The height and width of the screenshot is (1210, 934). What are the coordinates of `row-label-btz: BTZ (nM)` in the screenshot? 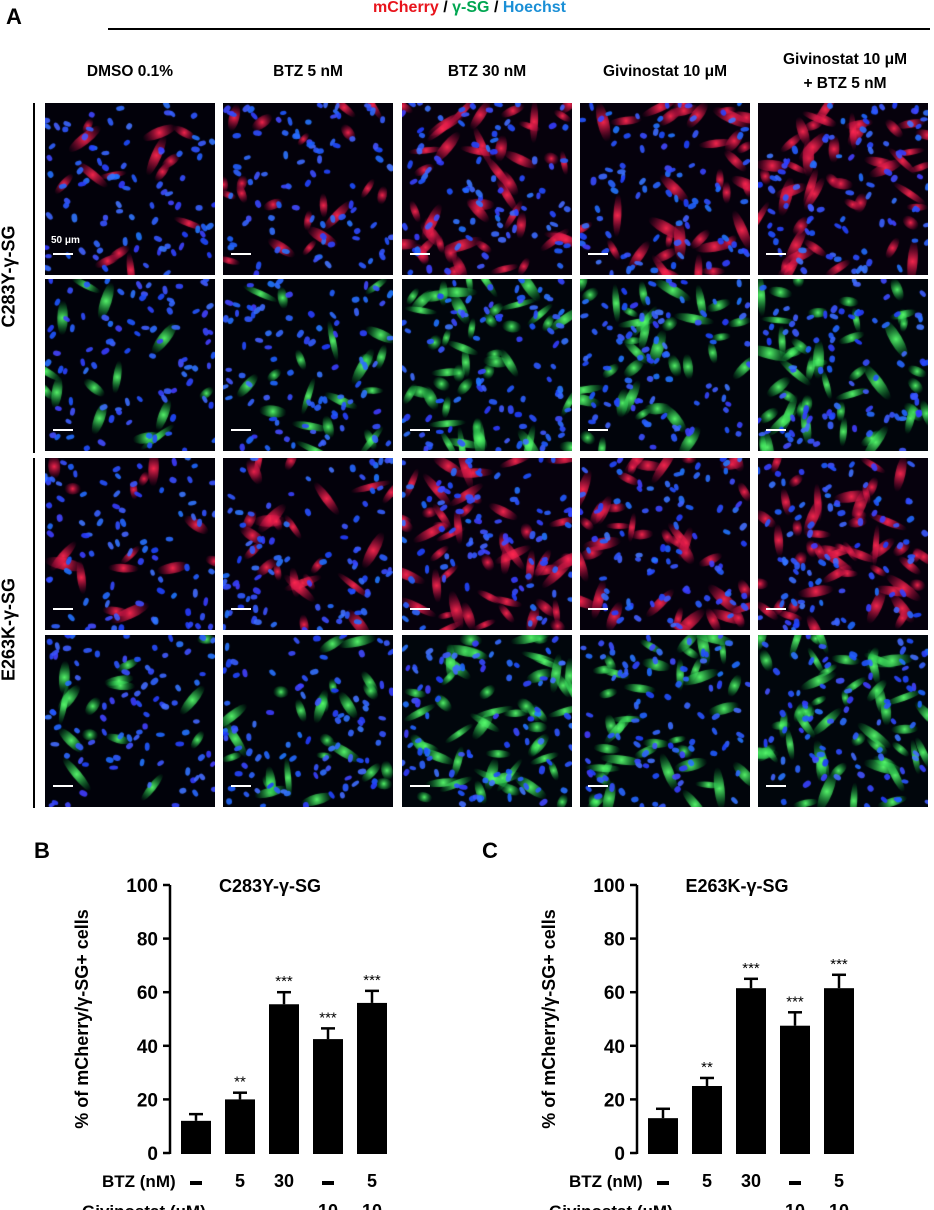 It's located at (606, 1181).